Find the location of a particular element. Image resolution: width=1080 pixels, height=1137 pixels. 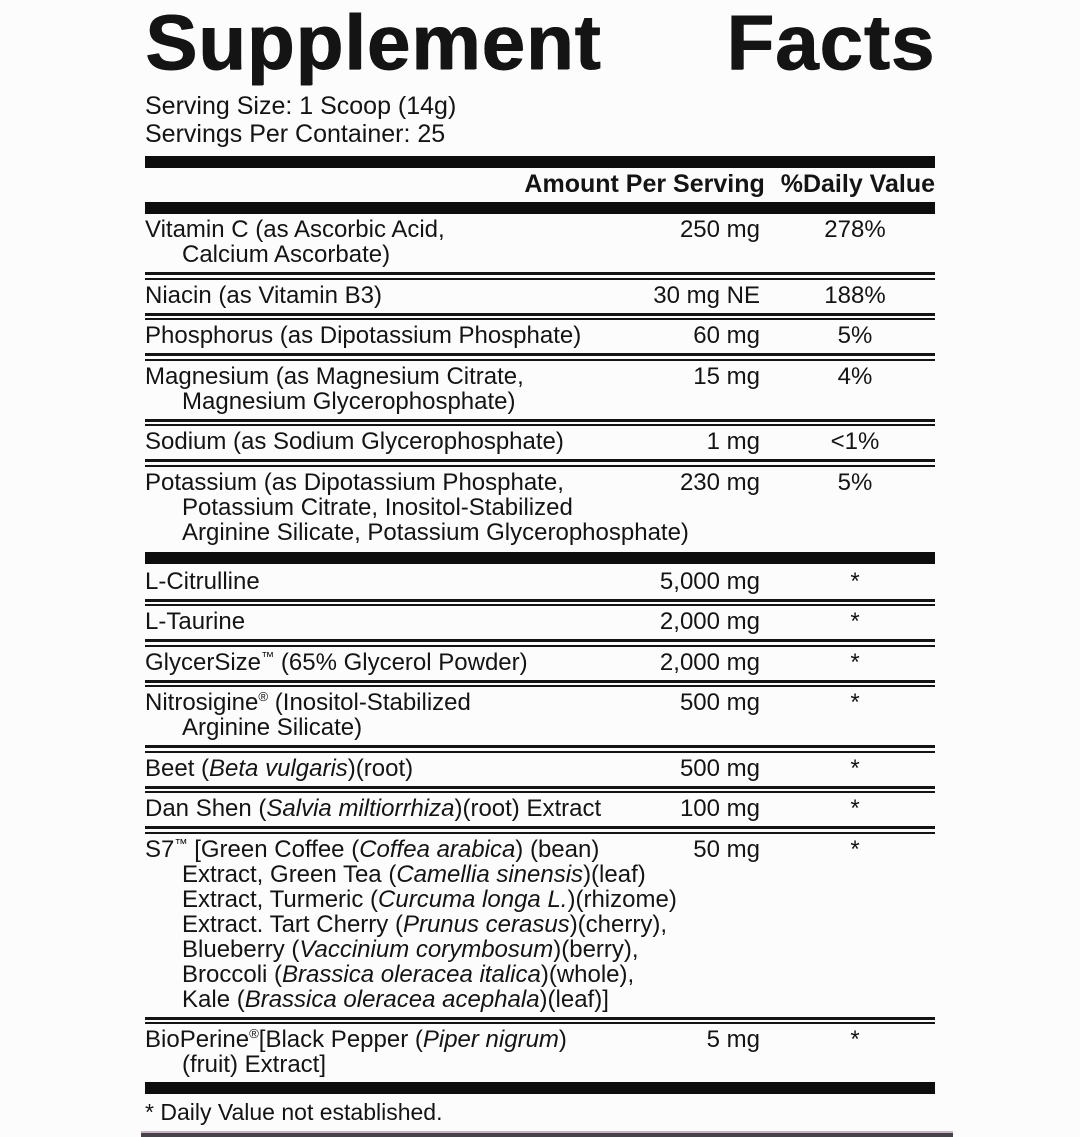

ingredient-name-line: L-Taurine is located at coordinates (540, 621).